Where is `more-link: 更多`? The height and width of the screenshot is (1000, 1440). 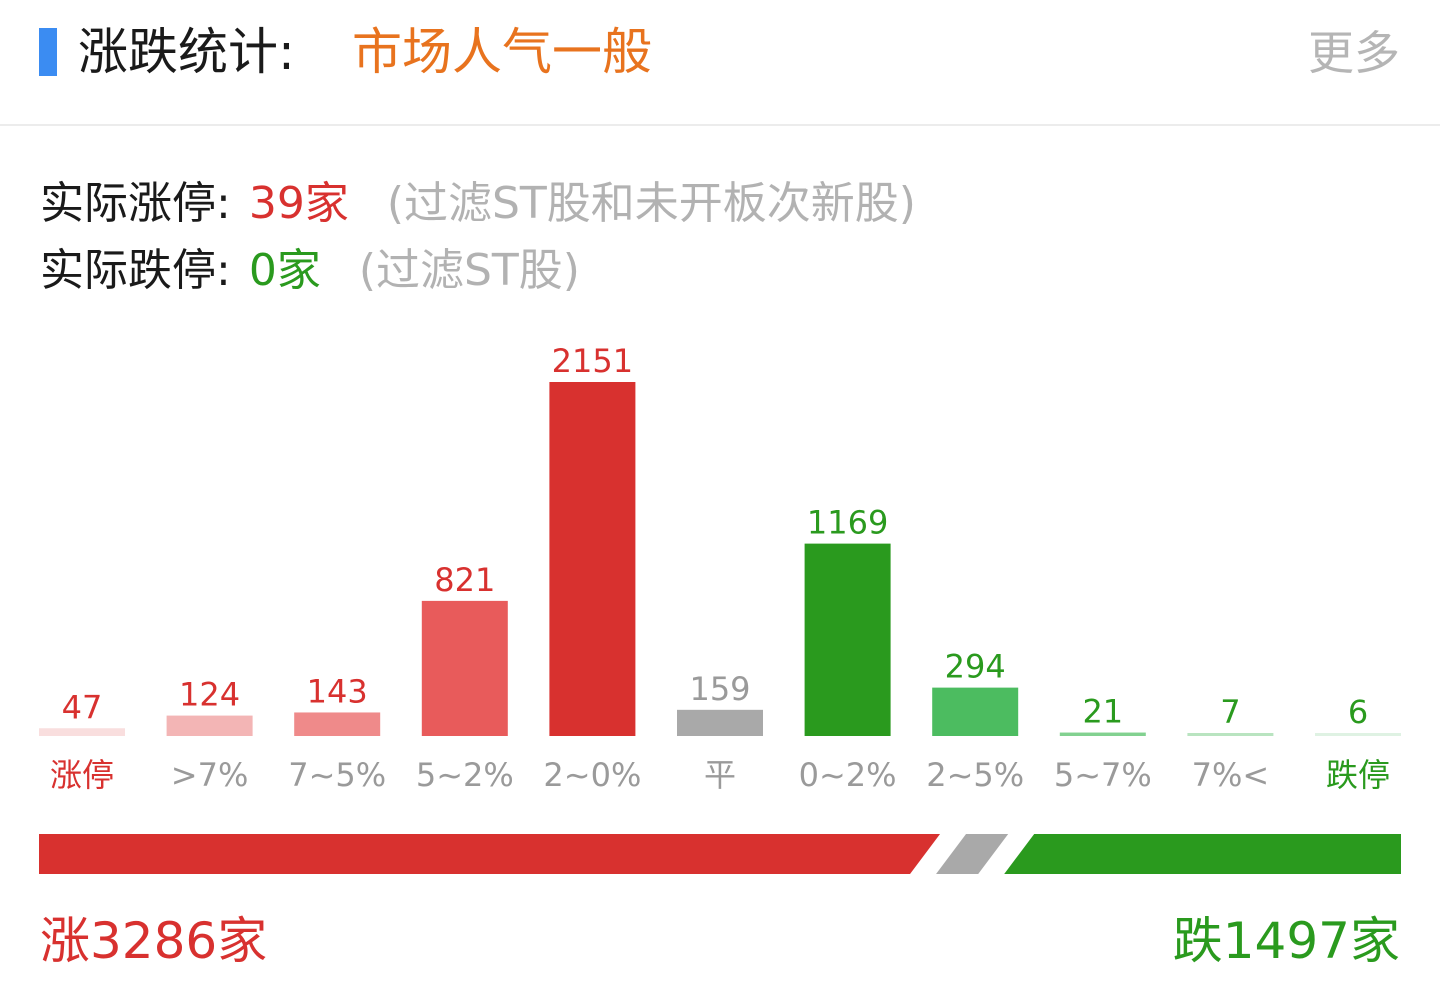 more-link: 更多 is located at coordinates (1354, 53).